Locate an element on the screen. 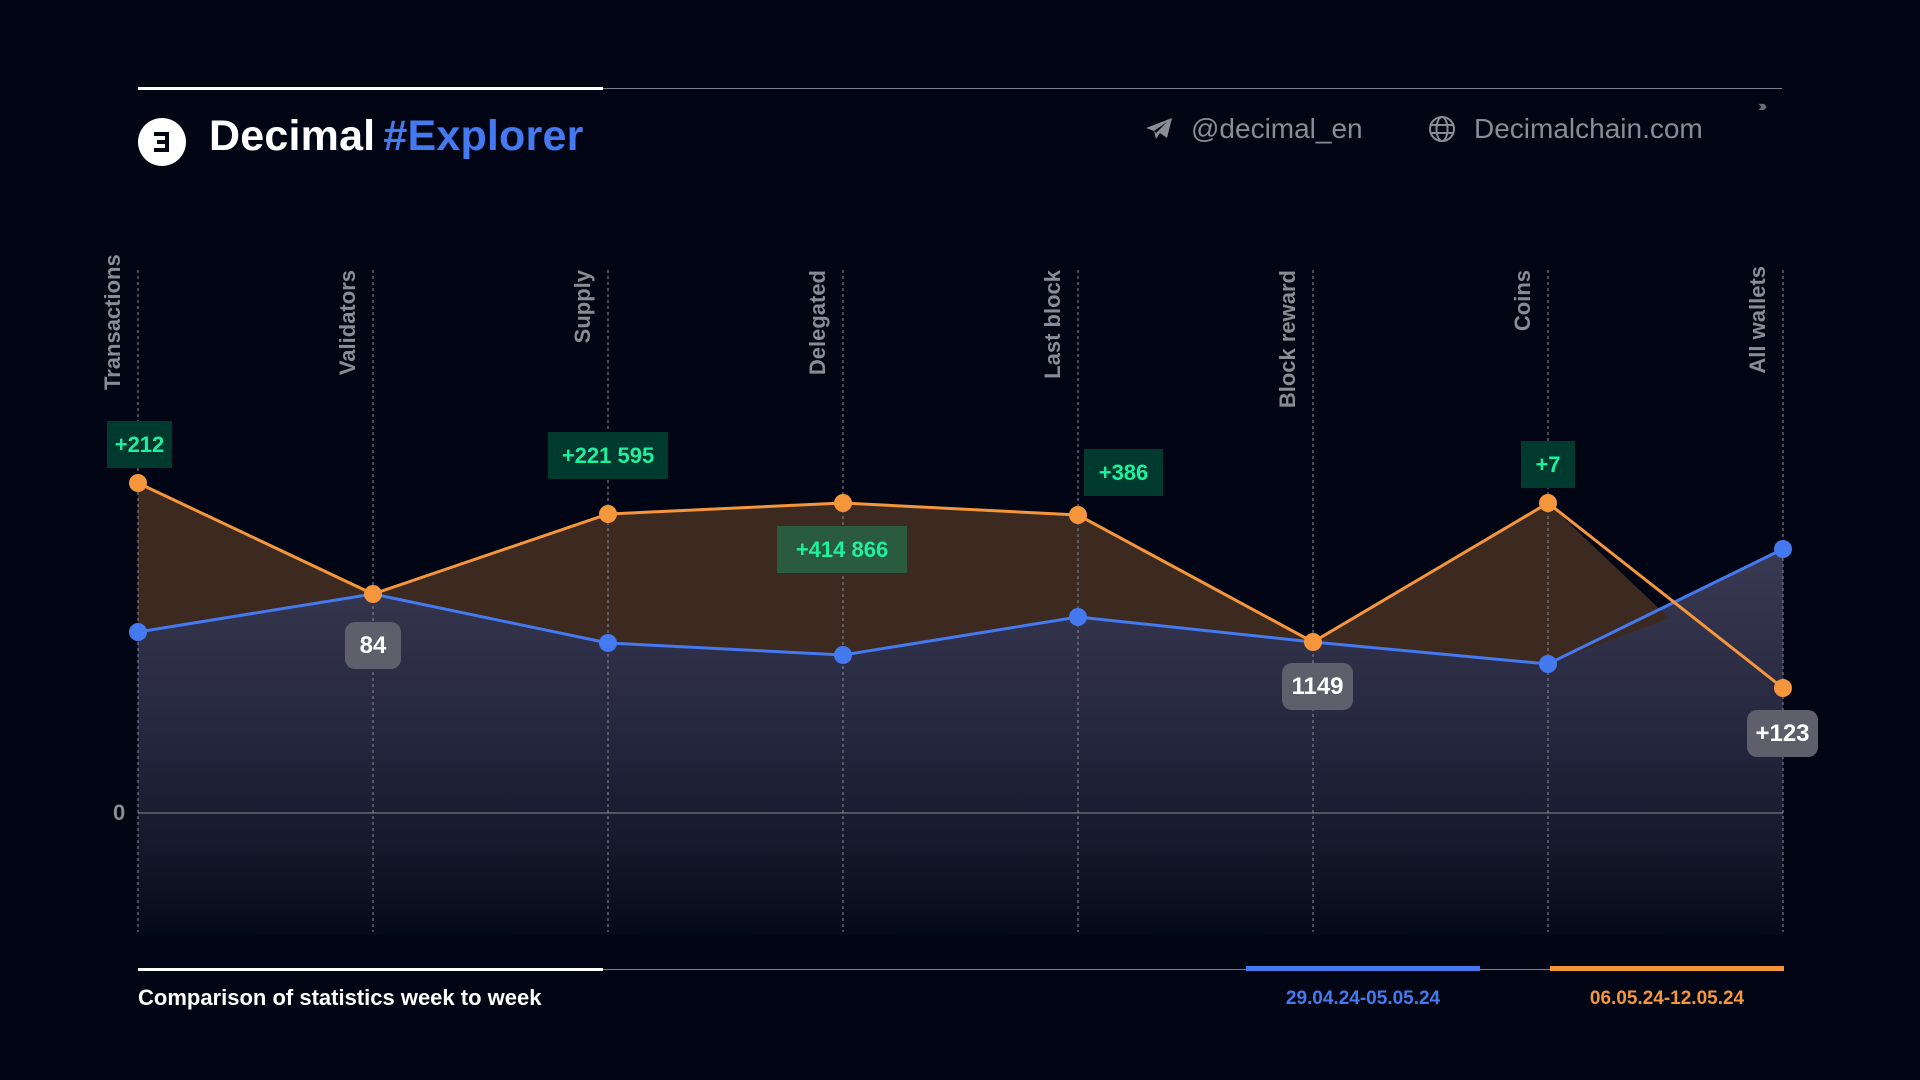 This screenshot has width=1920, height=1080. orange-area is located at coordinates (903, 573).